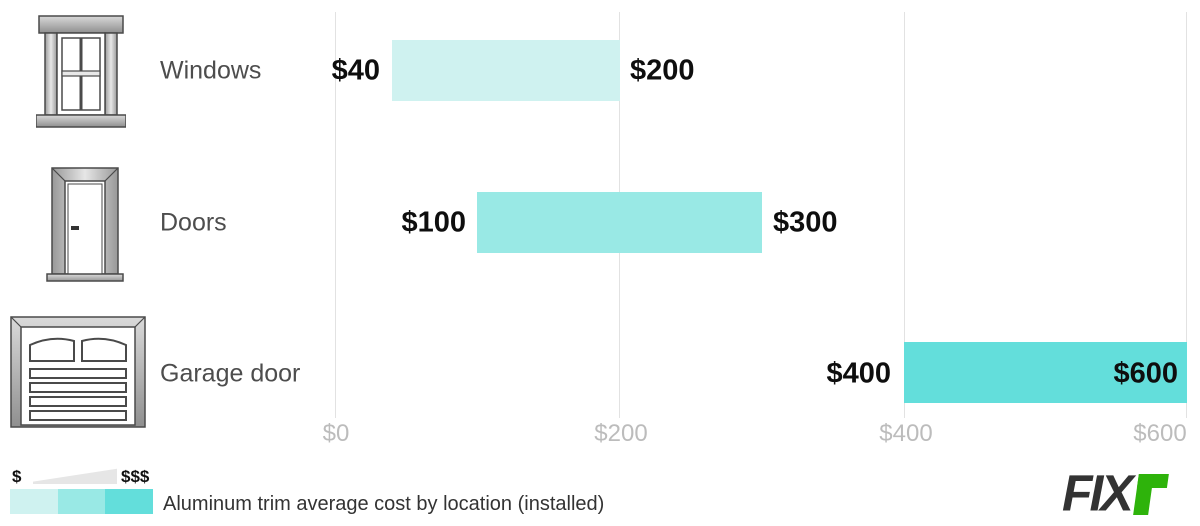 The width and height of the screenshot is (1200, 526). I want to click on legend-low-label: $, so click(17, 476).